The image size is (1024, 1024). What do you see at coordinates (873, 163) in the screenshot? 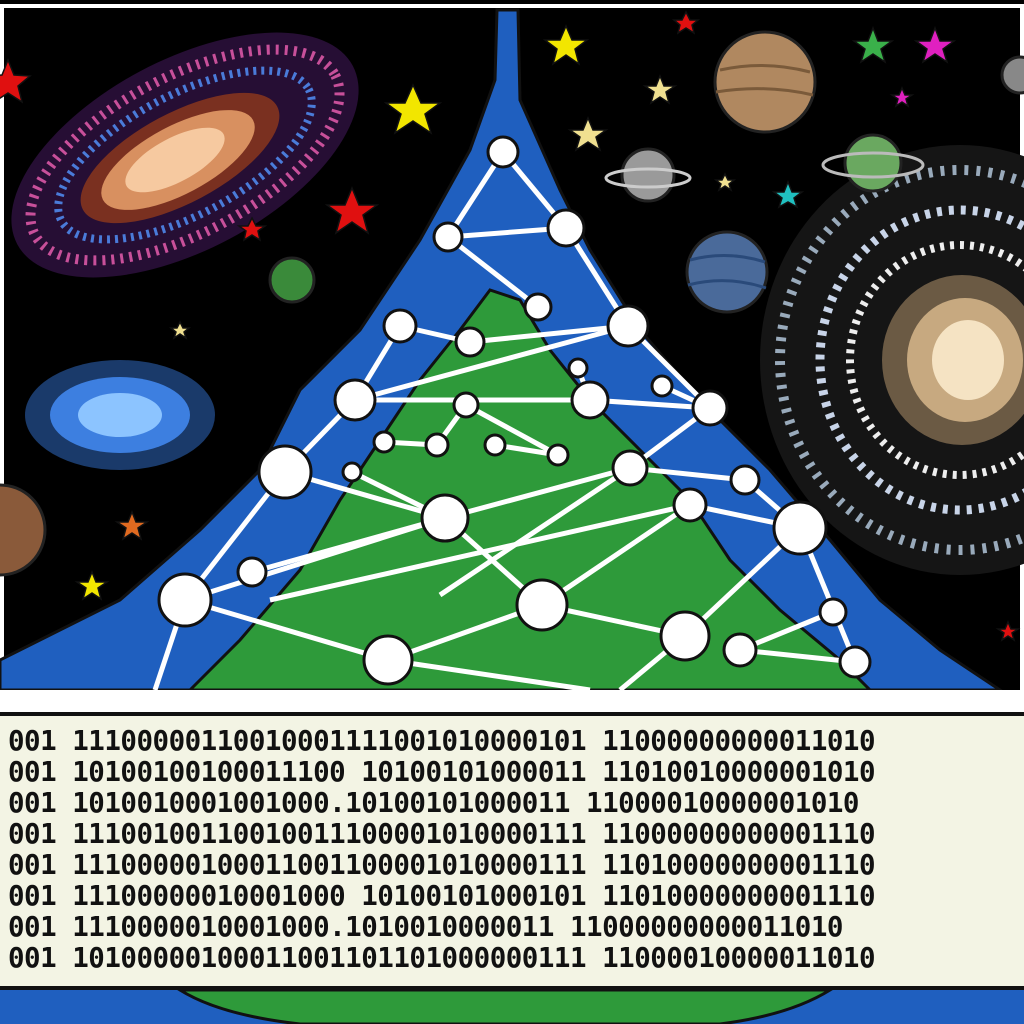
I see `planet-ringed-green` at bounding box center [873, 163].